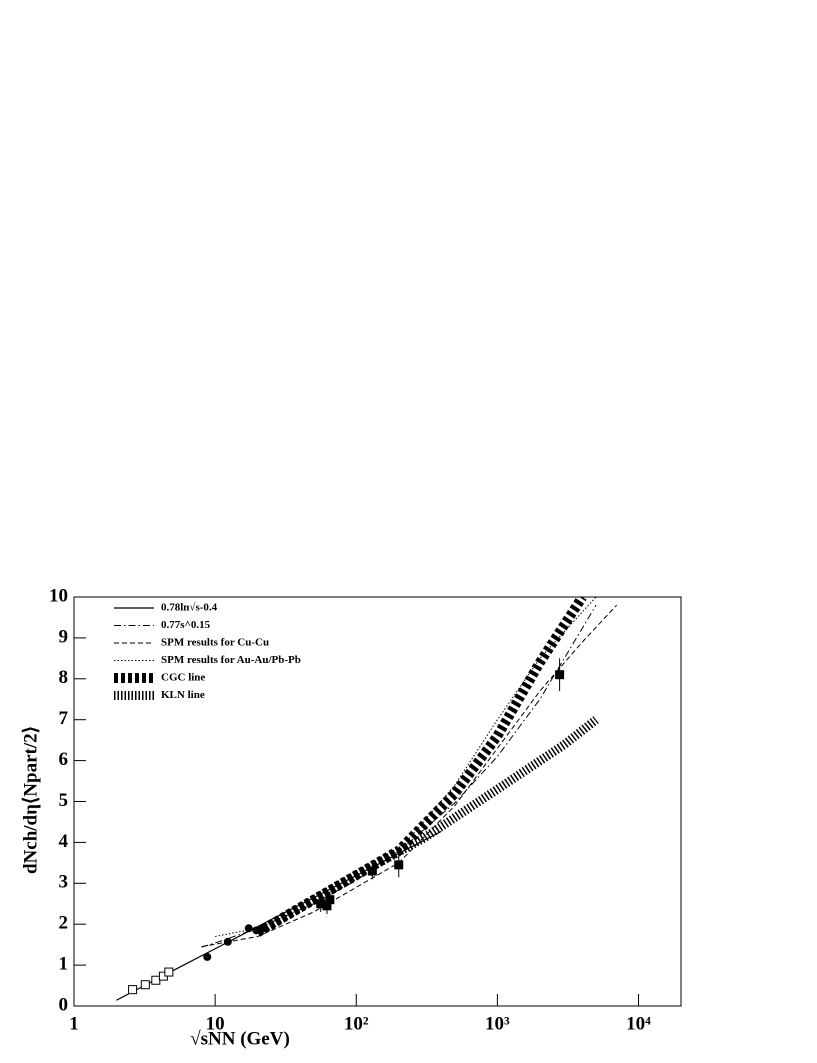 This screenshot has width=817, height=1063. Describe the element at coordinates (183, 678) in the screenshot. I see `legend-label: CGC line` at that location.